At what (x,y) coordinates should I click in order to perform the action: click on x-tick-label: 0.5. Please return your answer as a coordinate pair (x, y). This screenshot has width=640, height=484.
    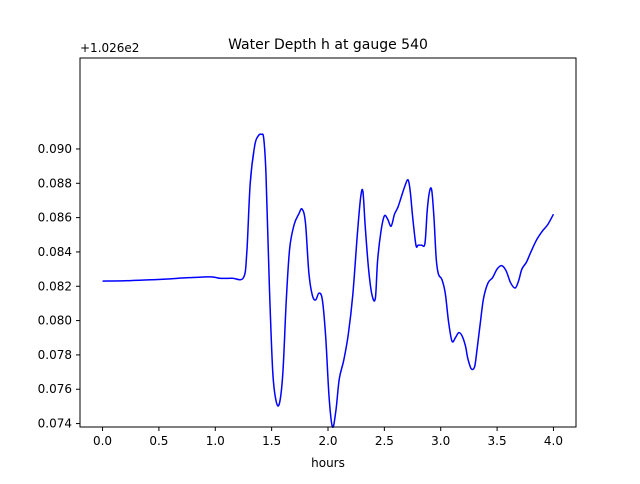
    Looking at the image, I should click on (158, 441).